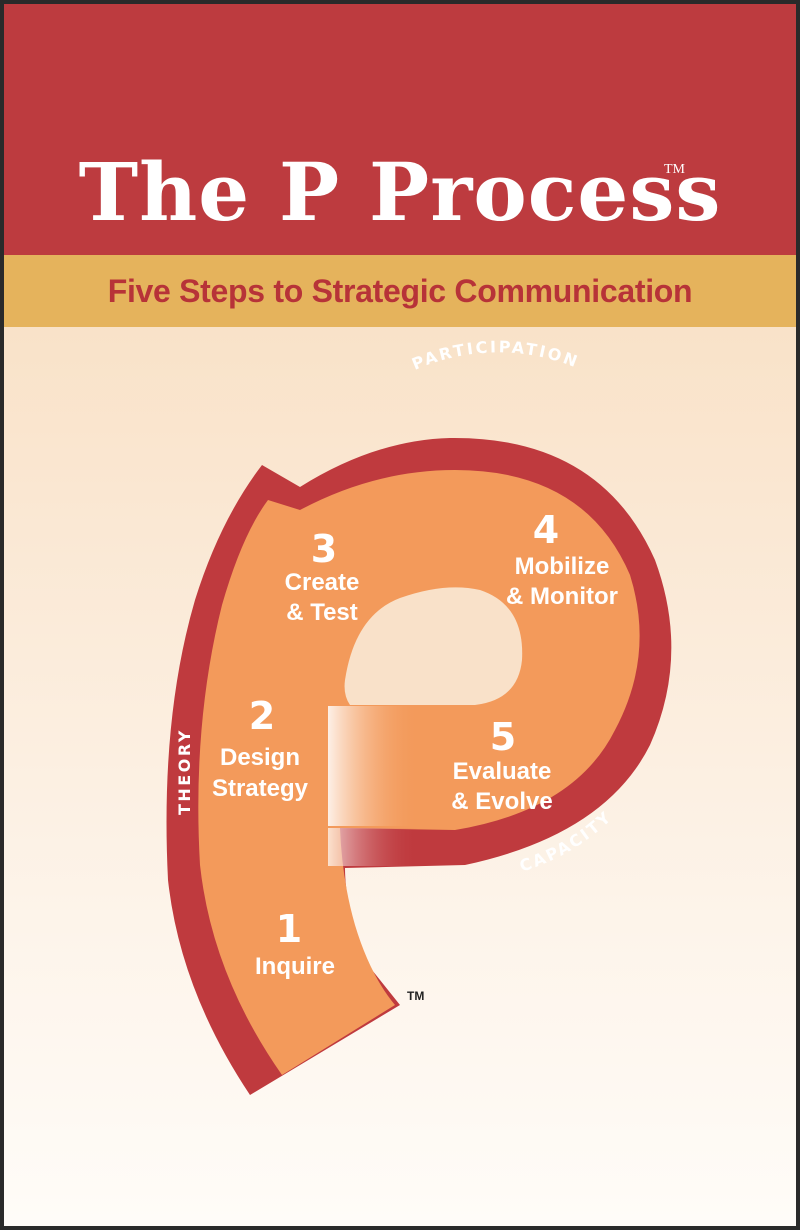 The height and width of the screenshot is (1230, 800). I want to click on step-2-line2: Strategy, so click(260, 788).